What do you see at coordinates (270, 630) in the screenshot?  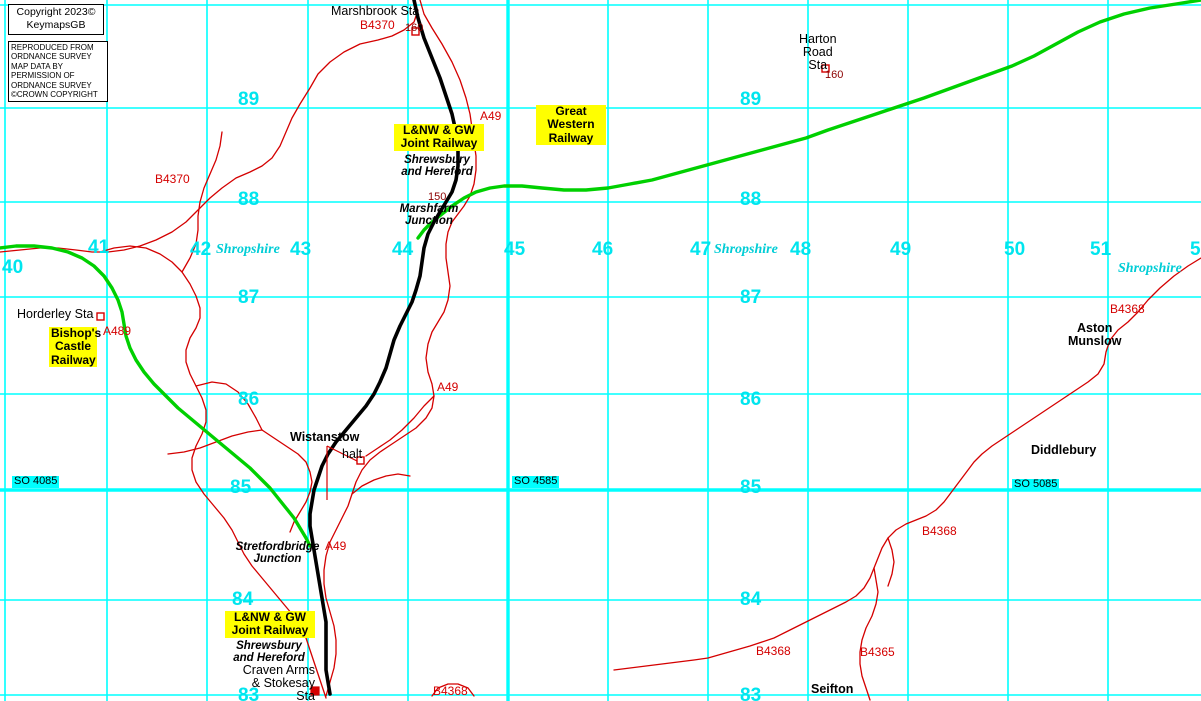 I see `lnwgw-south-line-2: Joint Railway` at bounding box center [270, 630].